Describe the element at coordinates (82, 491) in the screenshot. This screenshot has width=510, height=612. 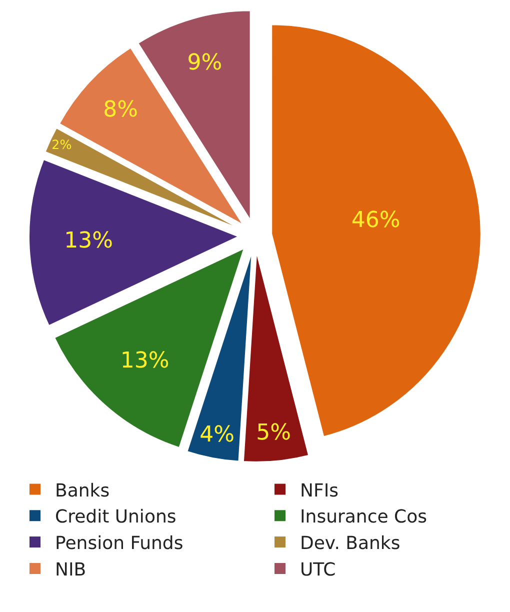
I see `legend-label: Banks` at that location.